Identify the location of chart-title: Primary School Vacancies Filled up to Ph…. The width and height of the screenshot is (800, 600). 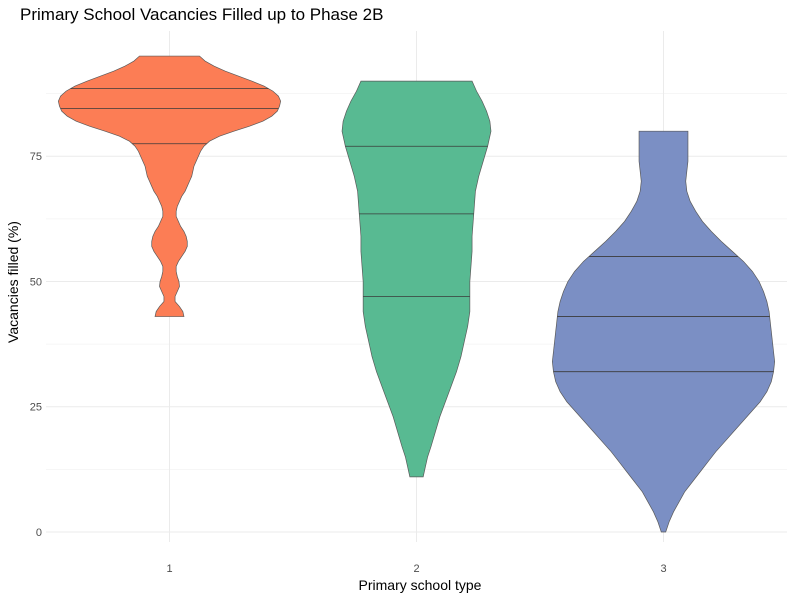
(201, 14).